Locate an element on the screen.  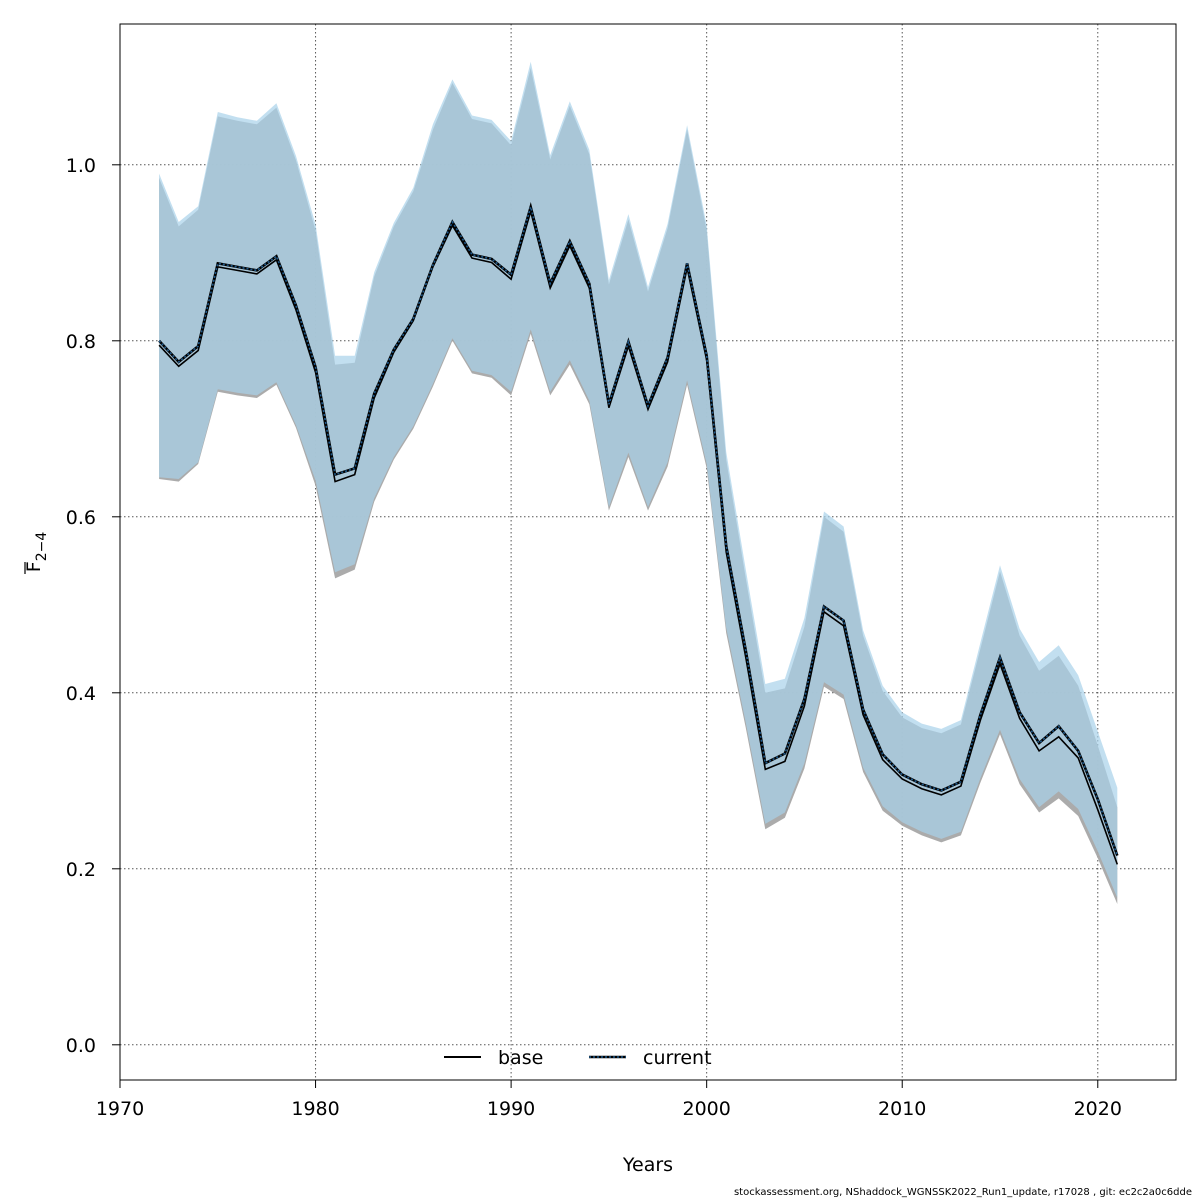
legend: base current is located at coordinates (578, 1058).